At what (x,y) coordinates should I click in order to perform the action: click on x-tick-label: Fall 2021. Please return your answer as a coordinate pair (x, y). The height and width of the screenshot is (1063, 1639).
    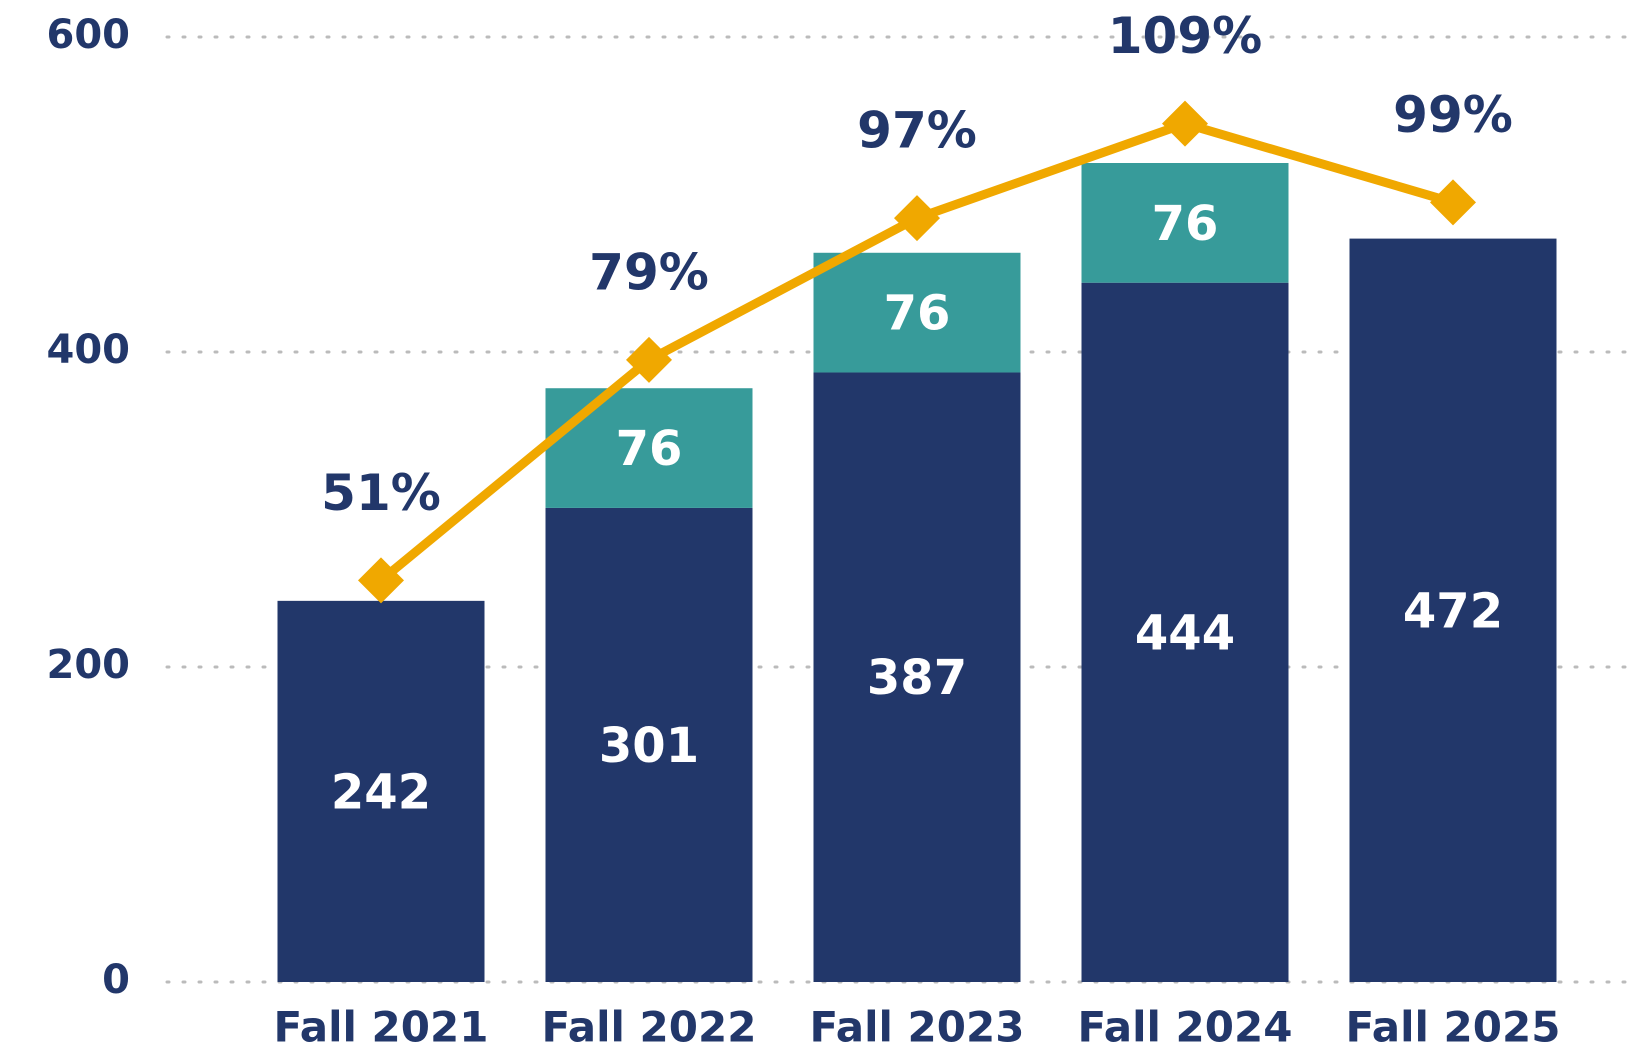
    Looking at the image, I should click on (381, 1027).